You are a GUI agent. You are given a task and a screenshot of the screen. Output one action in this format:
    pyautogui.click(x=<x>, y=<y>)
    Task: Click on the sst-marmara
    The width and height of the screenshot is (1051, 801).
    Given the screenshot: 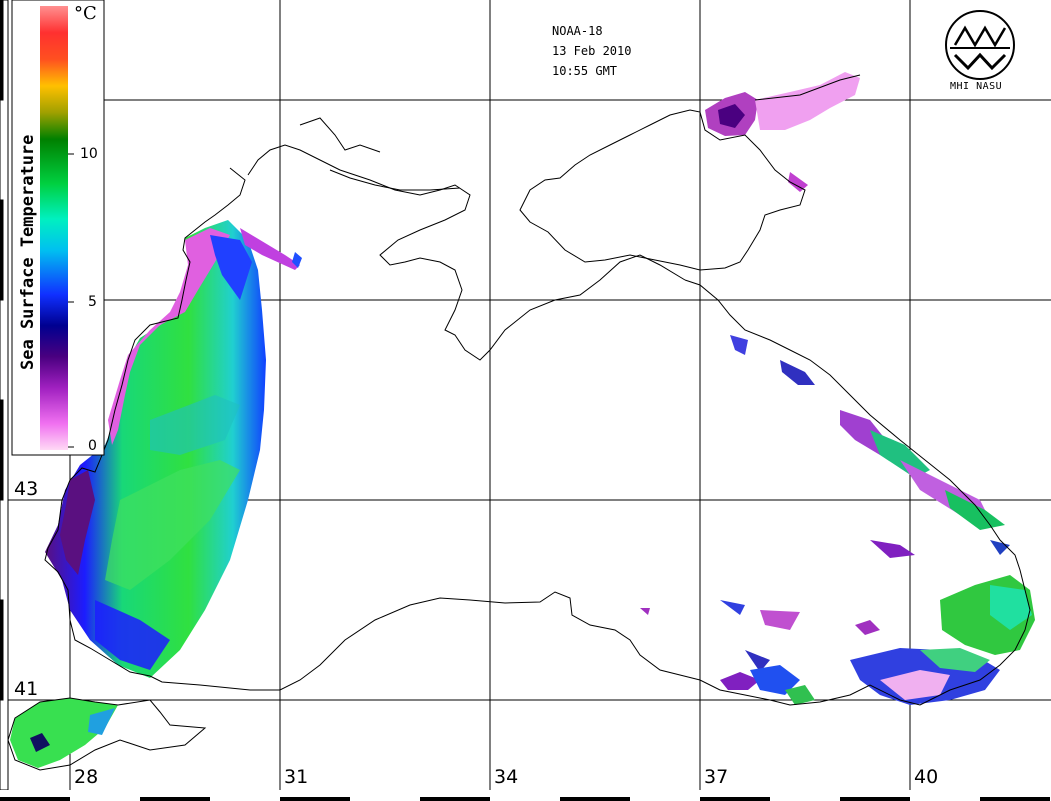 What is the action you would take?
    pyautogui.click(x=64, y=733)
    